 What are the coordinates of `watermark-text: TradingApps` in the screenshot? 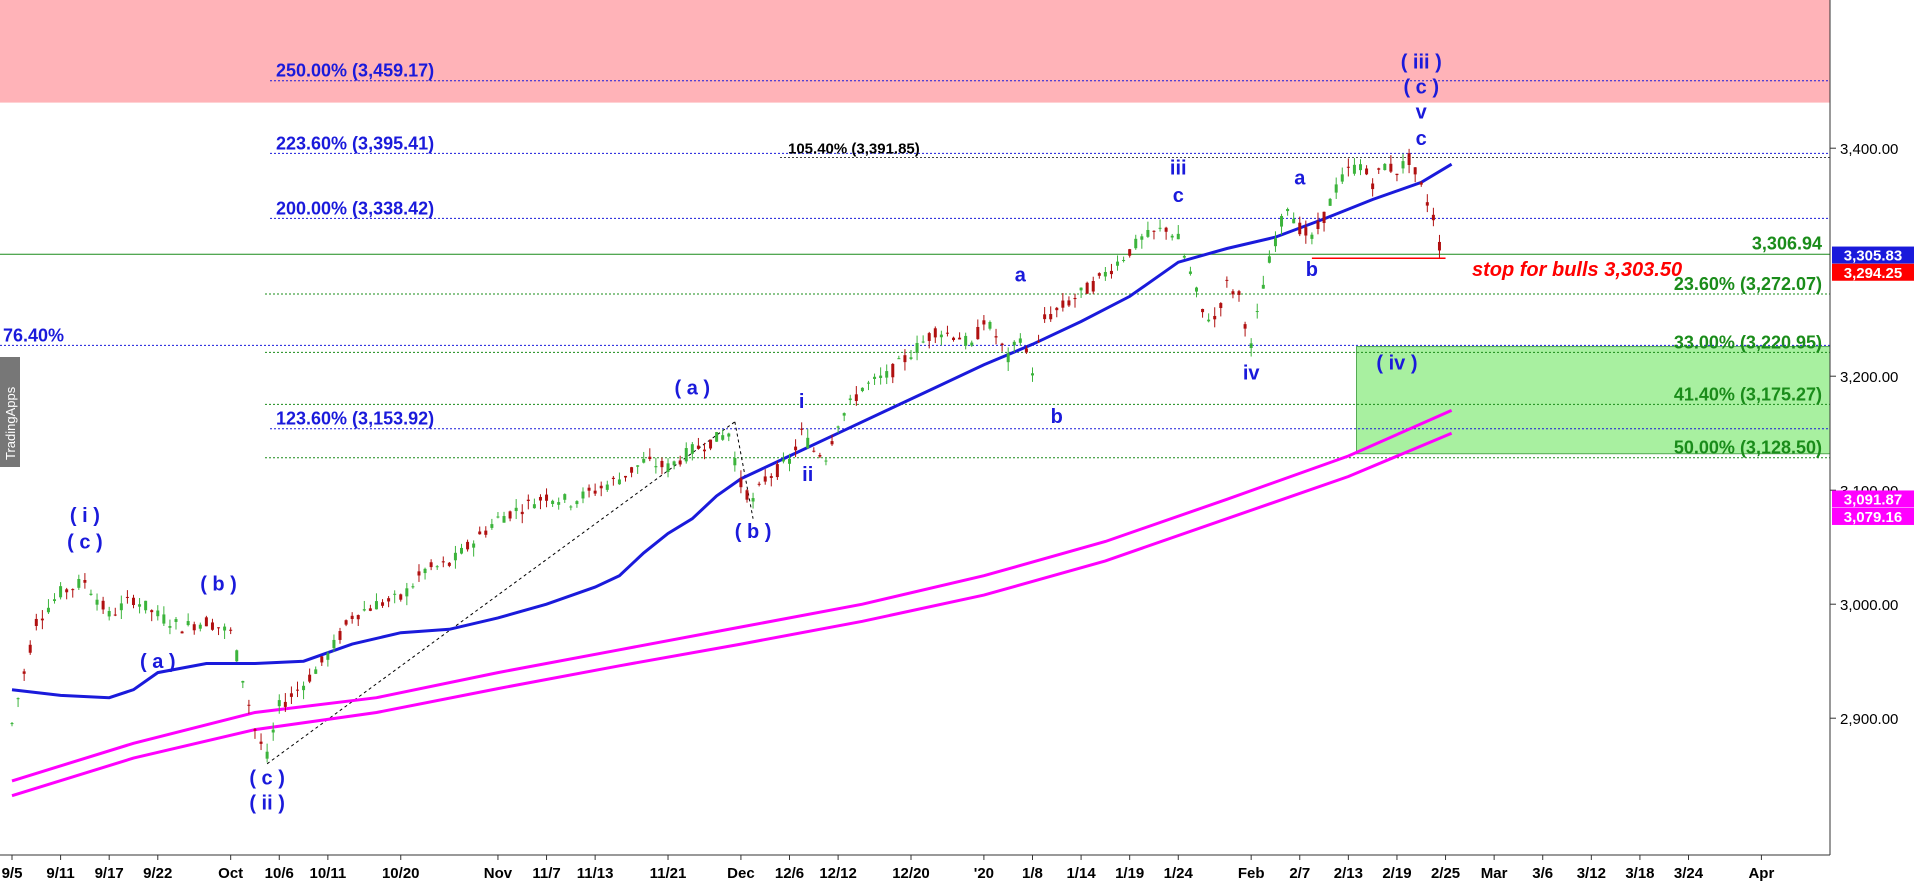 It's located at (10, 423).